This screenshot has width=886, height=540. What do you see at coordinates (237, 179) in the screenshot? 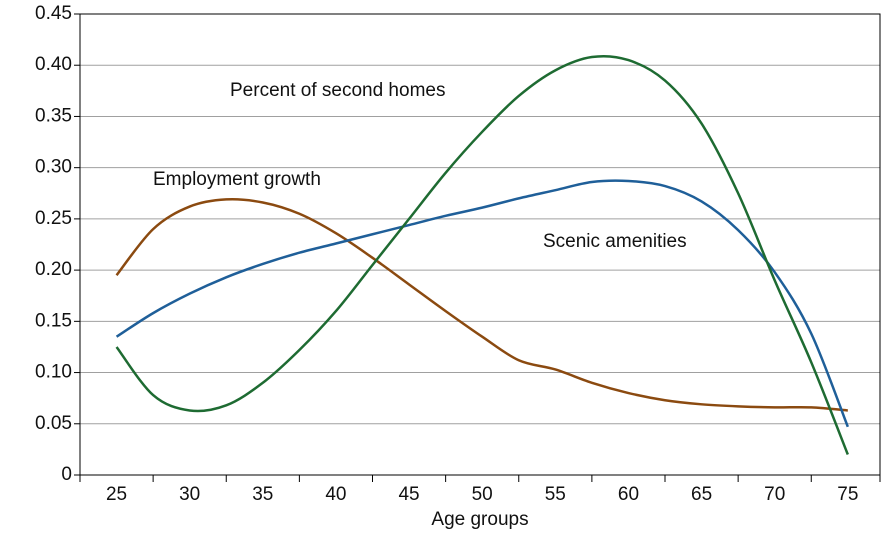
I see `series-label: Employment growth` at bounding box center [237, 179].